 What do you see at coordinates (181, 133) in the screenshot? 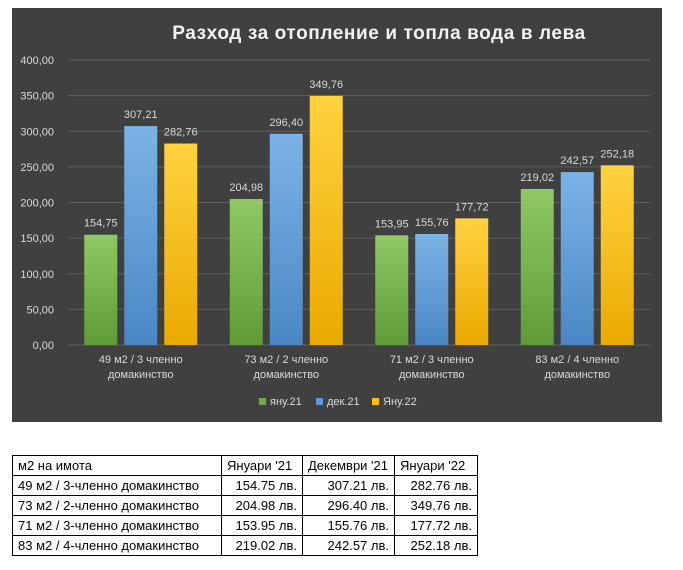
I see `data-label: 282,76` at bounding box center [181, 133].